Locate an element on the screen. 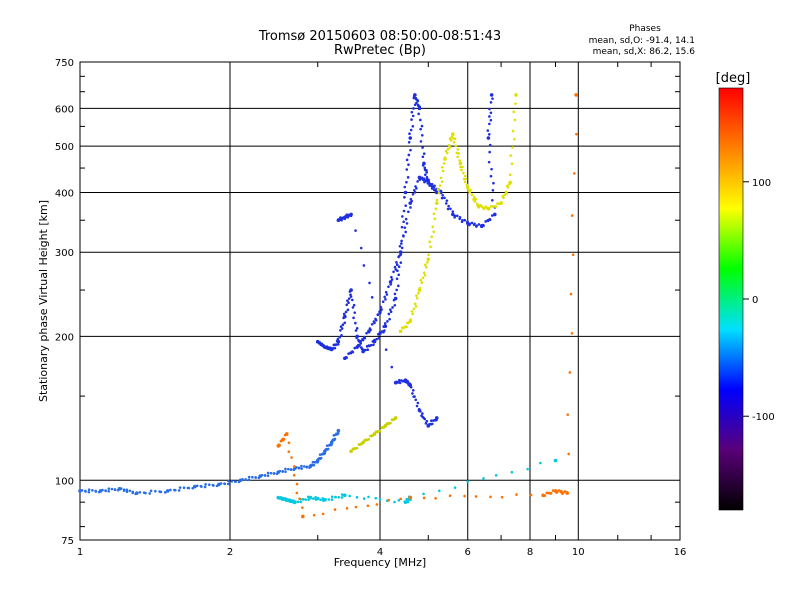 The height and width of the screenshot is (600, 800). y-tick-label-5: 500 is located at coordinates (64, 147).